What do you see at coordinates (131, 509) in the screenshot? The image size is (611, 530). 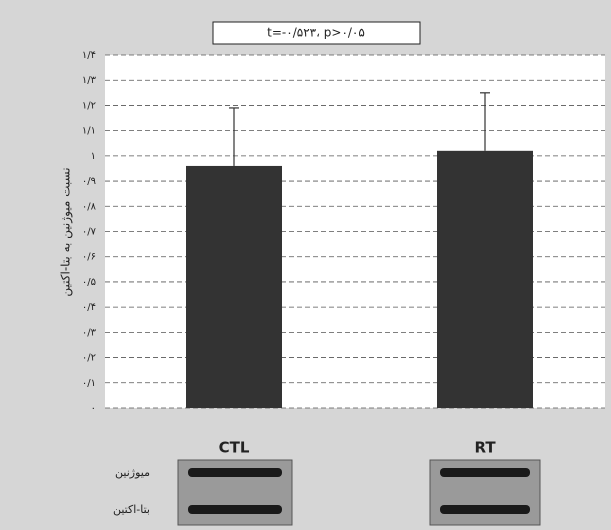 I see `blot-label: بتا-اکتین` at bounding box center [131, 509].